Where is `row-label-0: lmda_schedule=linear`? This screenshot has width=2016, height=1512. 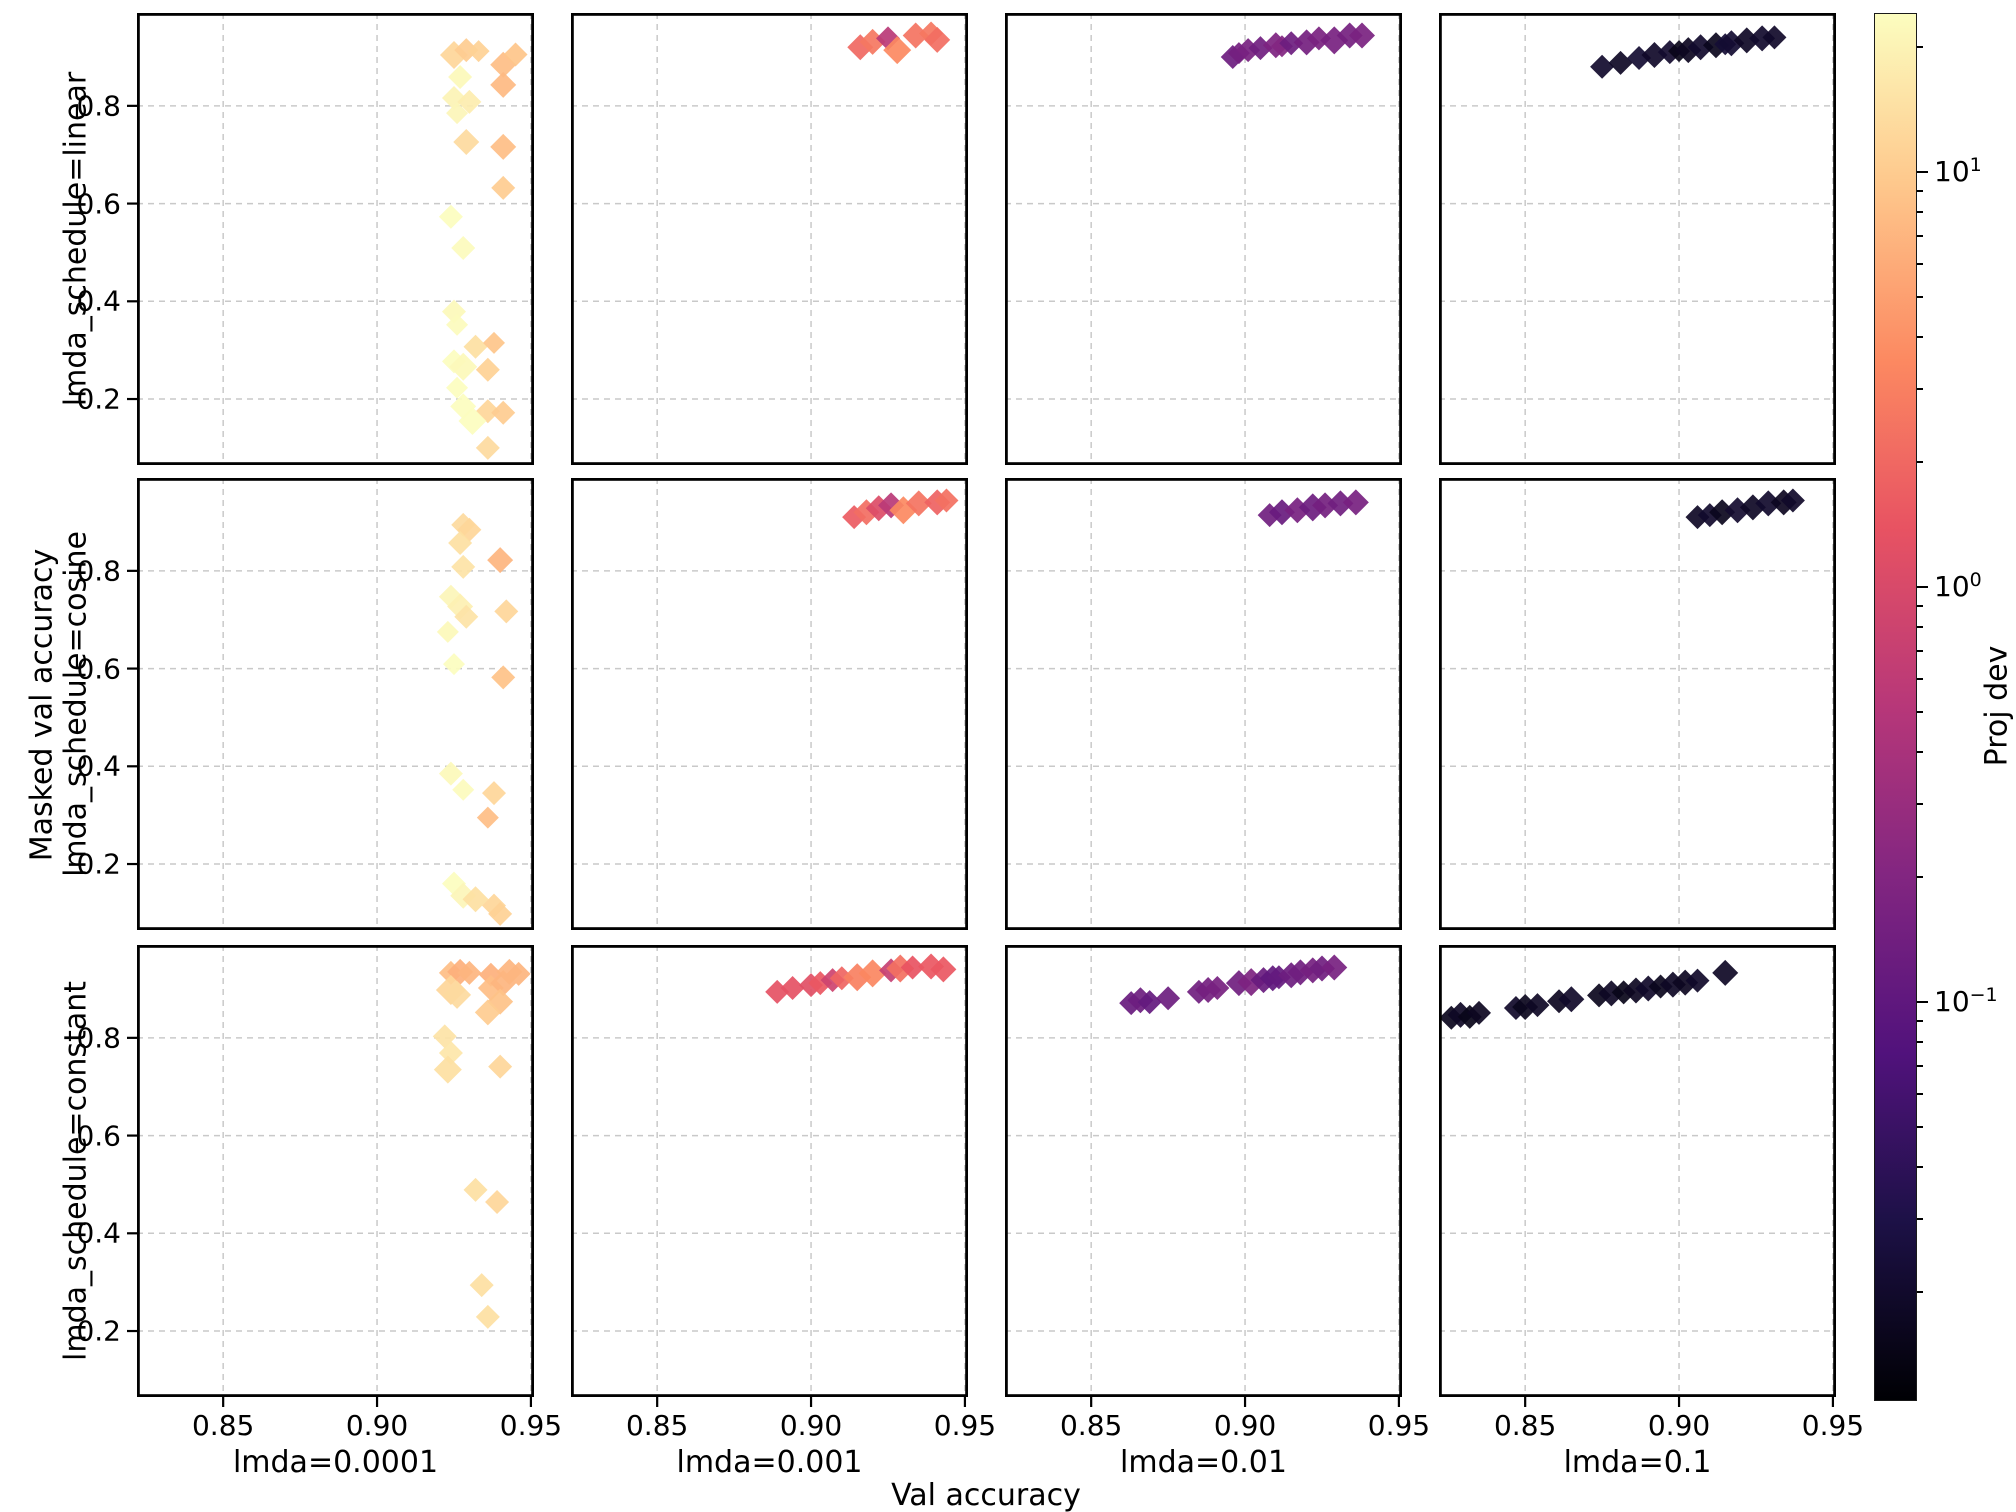
row-label-0: lmda_schedule=linear is located at coordinates (76, 239).